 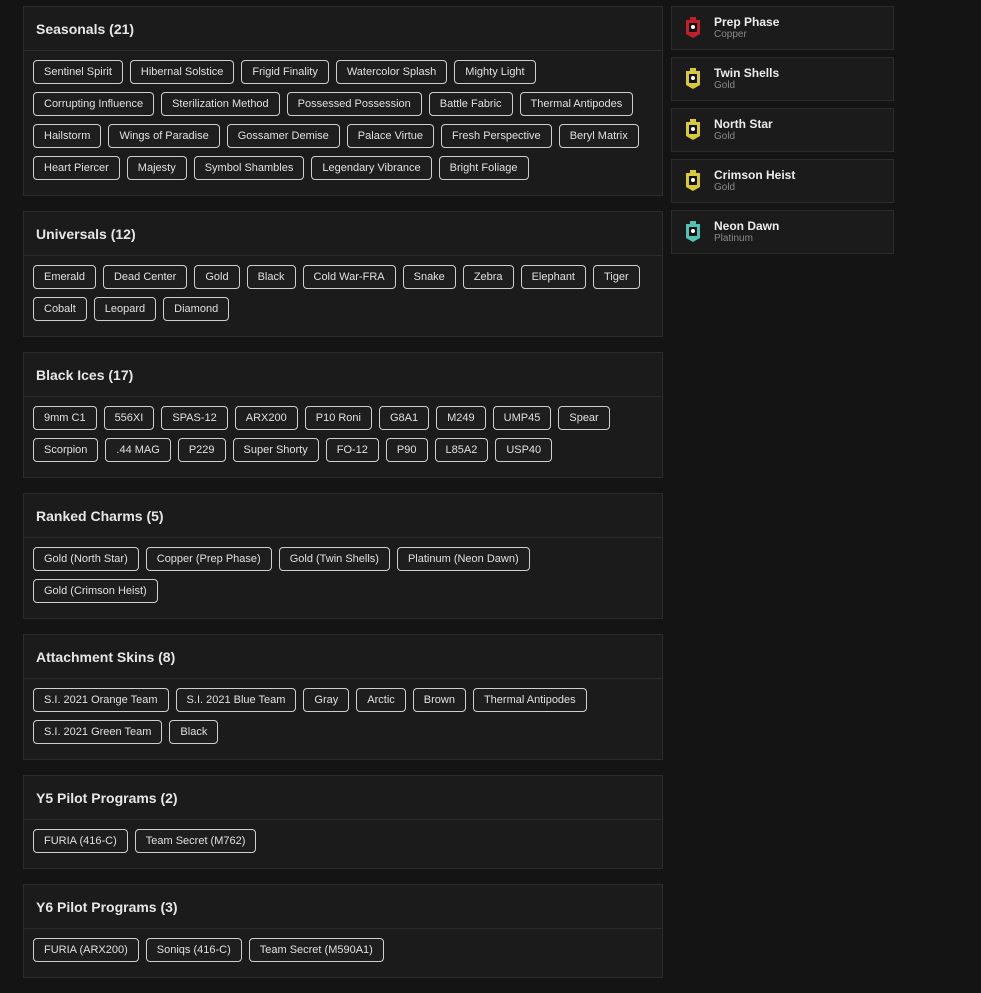 I want to click on section-title: Y5 Pilot Programs (2), so click(x=343, y=798).